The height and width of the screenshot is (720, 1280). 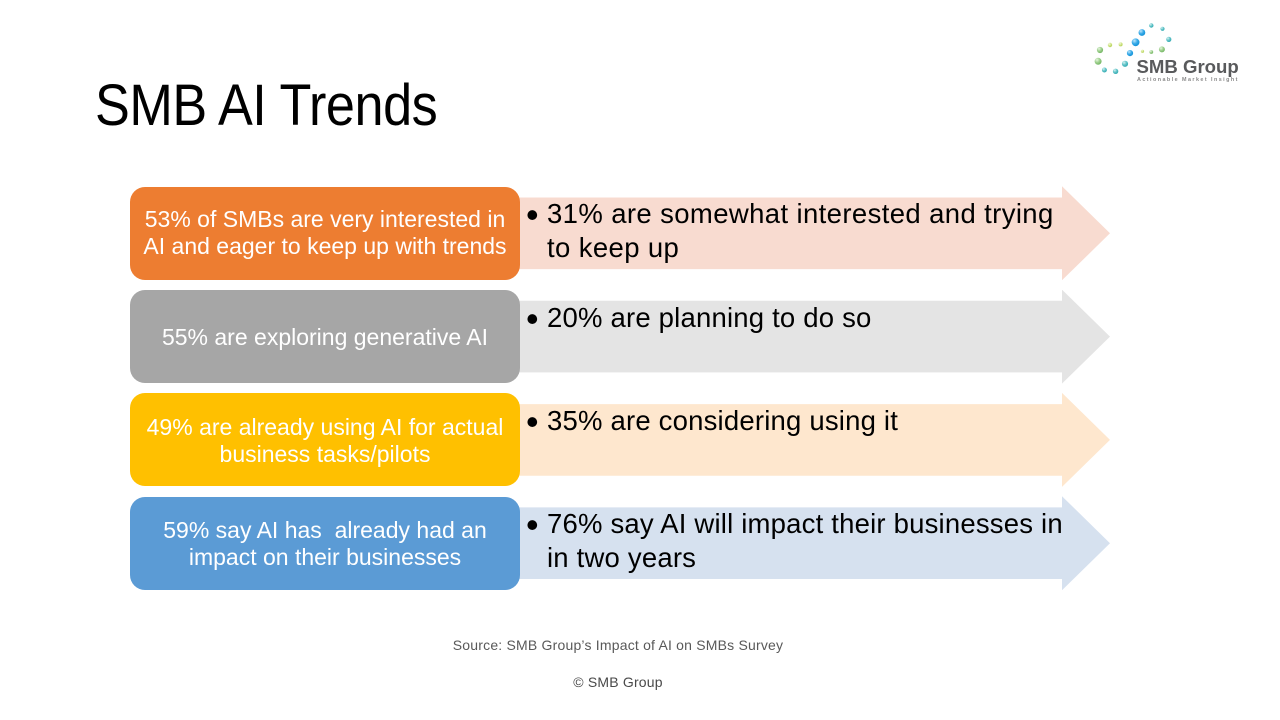 I want to click on svg-text: Actionable Market Insight, so click(x=1188, y=80).